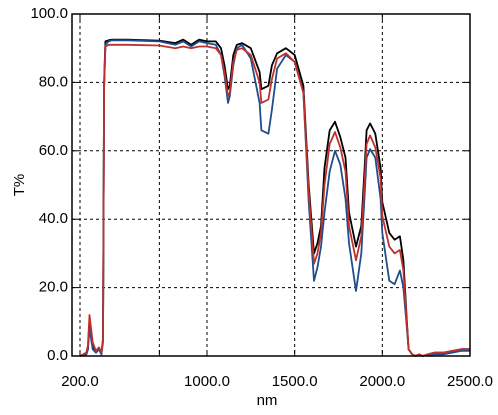  Describe the element at coordinates (53, 218) in the screenshot. I see `y-tick-label: 40.0` at that location.